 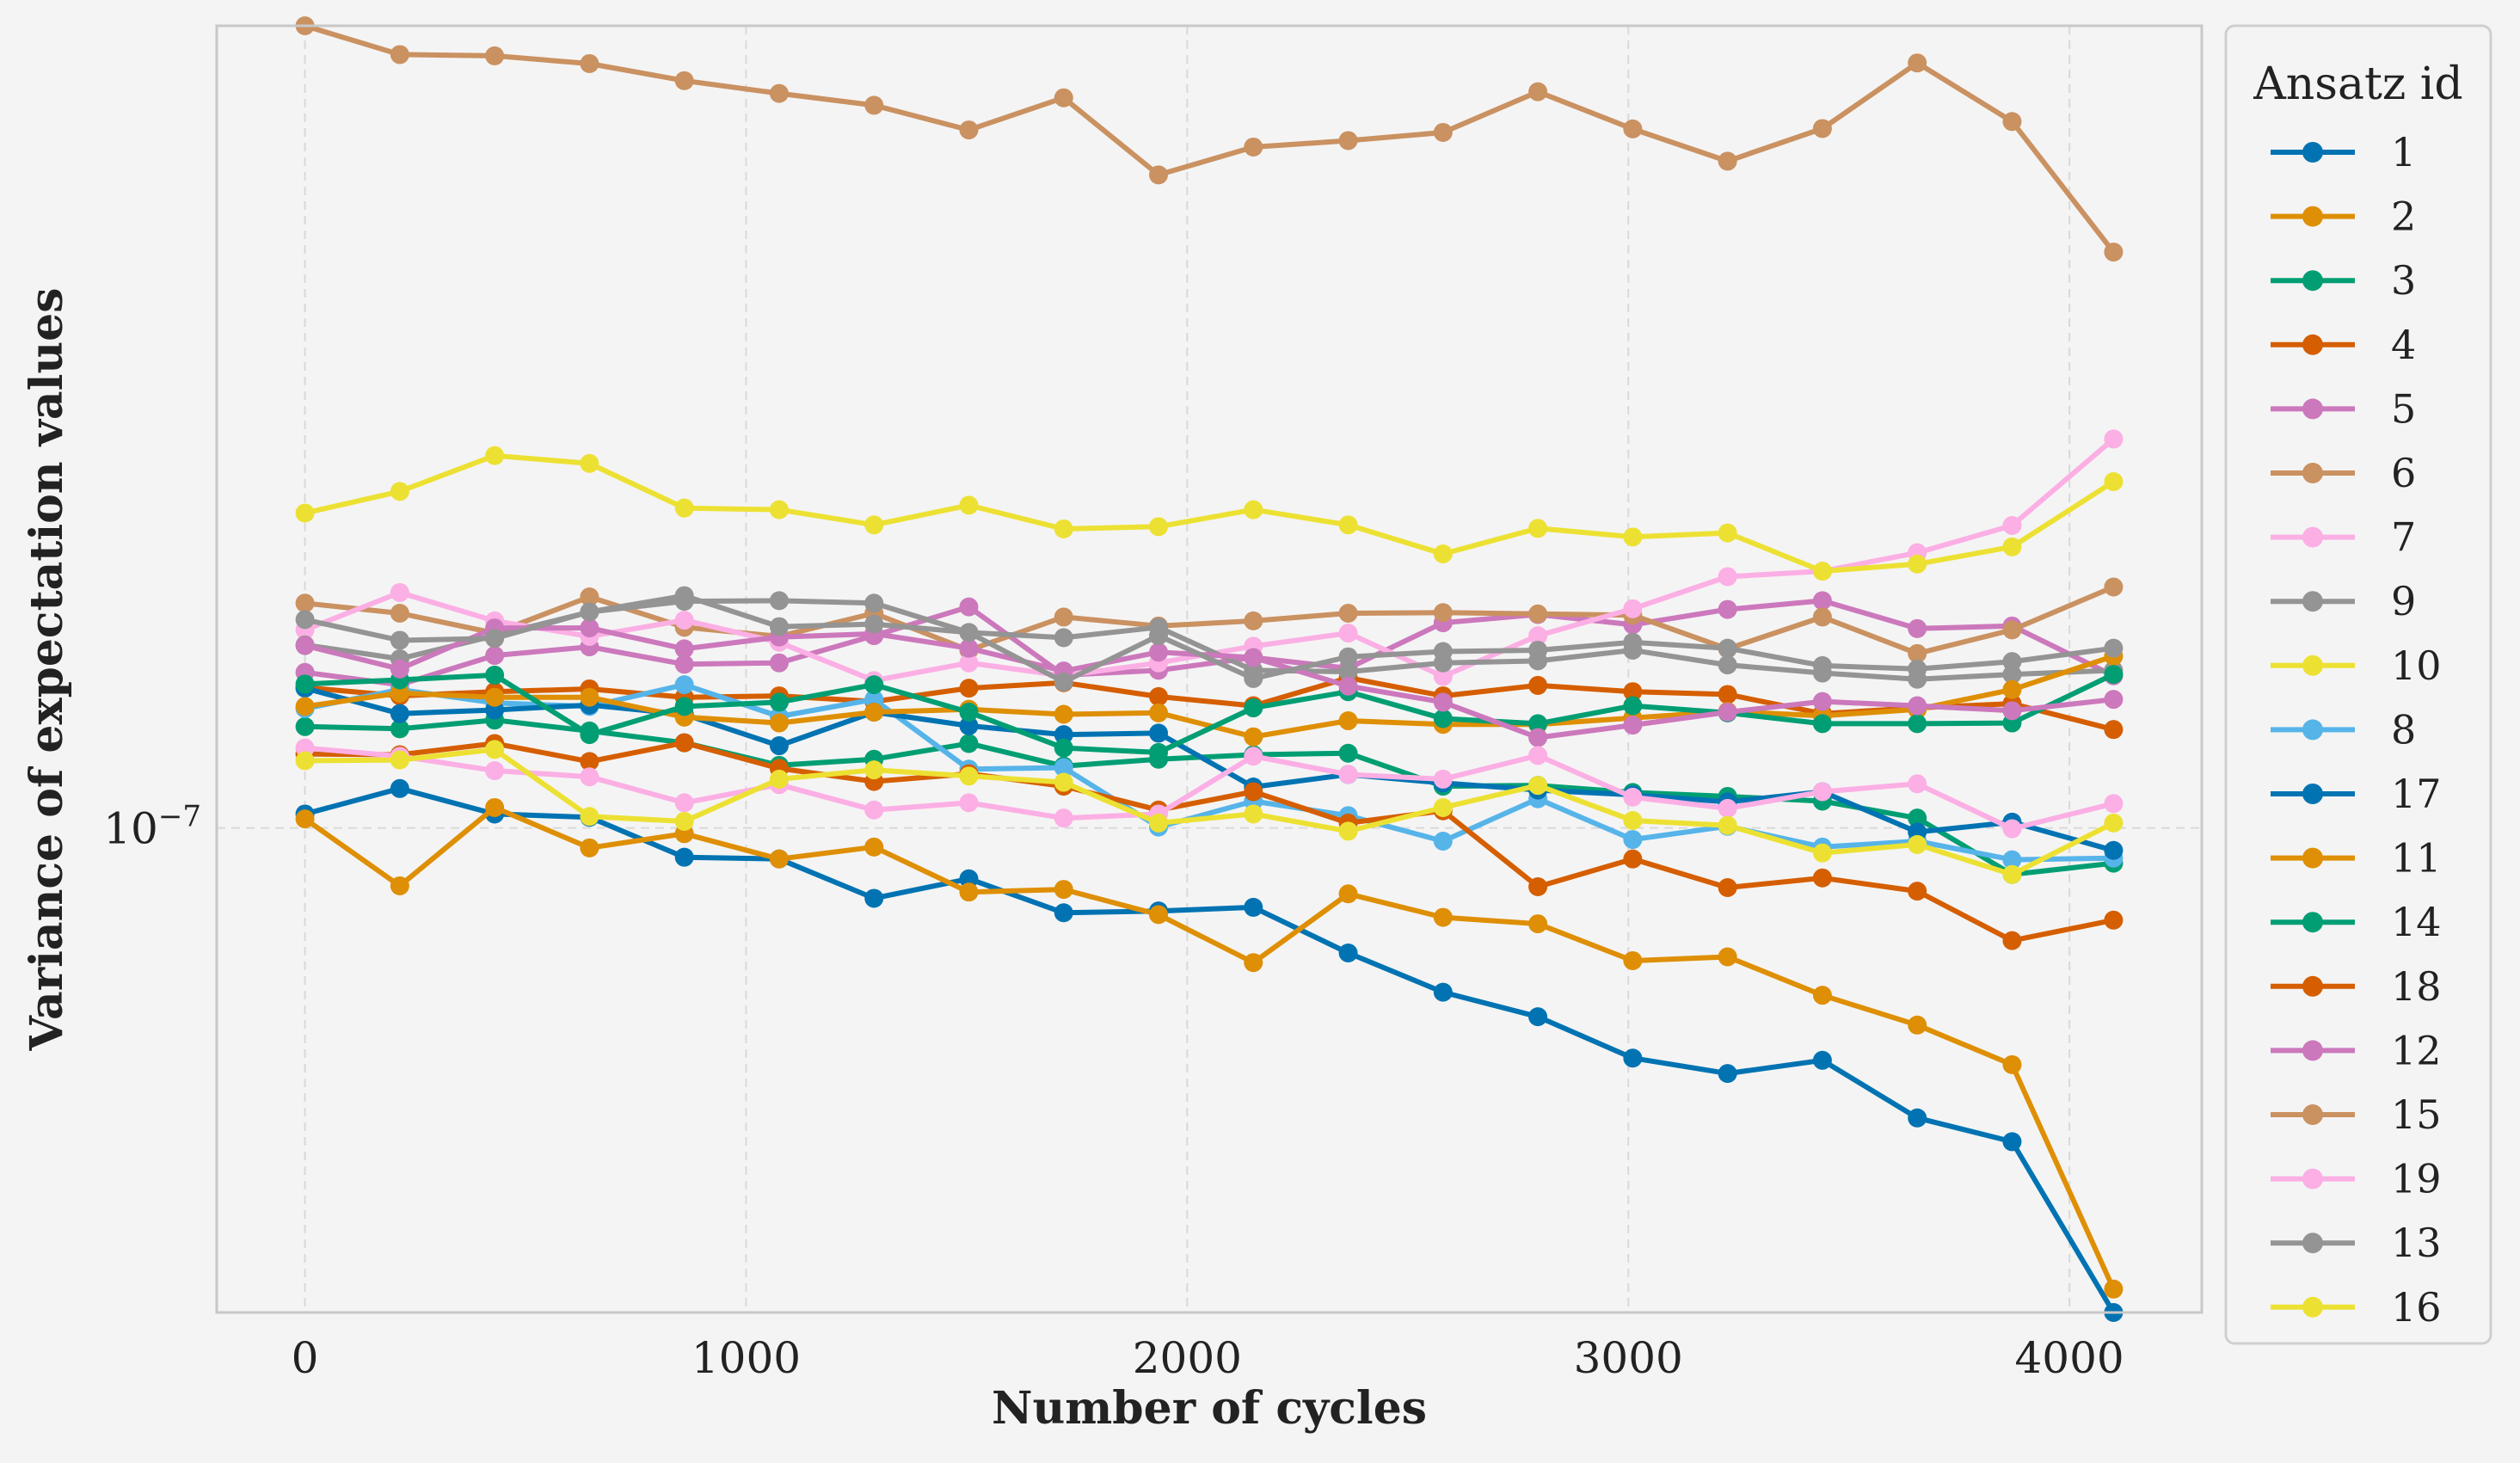 I want to click on legend-item-12: 12, so click(x=2356, y=1050).